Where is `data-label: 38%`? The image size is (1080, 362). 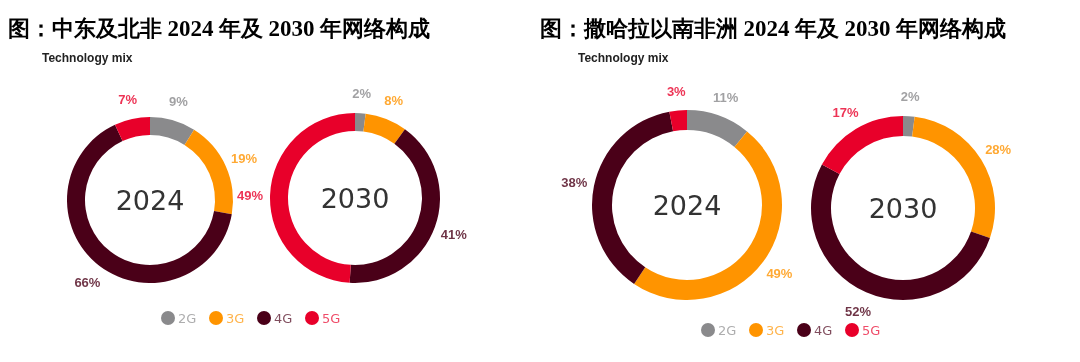 data-label: 38% is located at coordinates (574, 182).